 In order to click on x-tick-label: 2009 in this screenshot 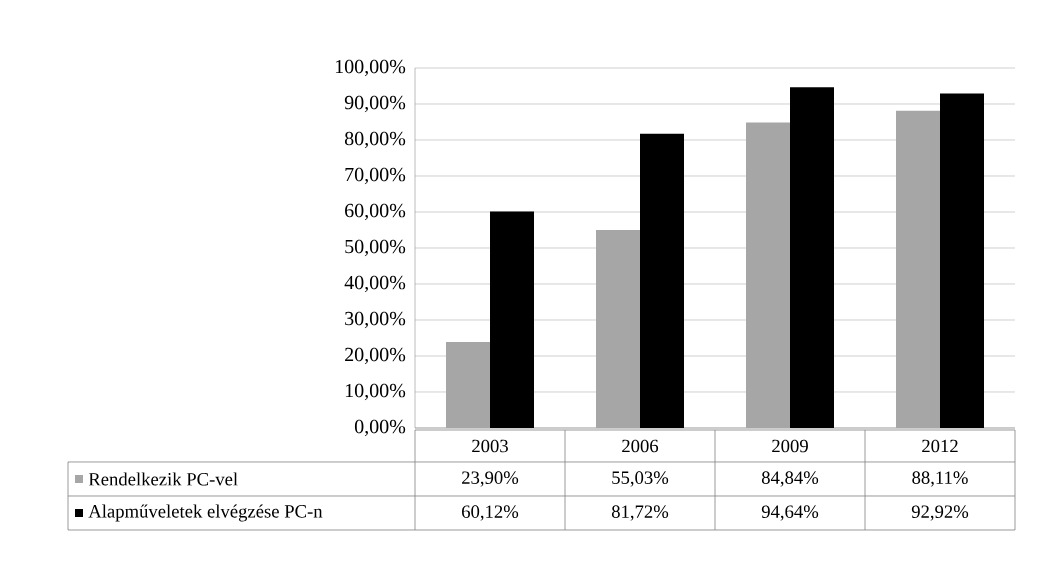, I will do `click(790, 446)`.